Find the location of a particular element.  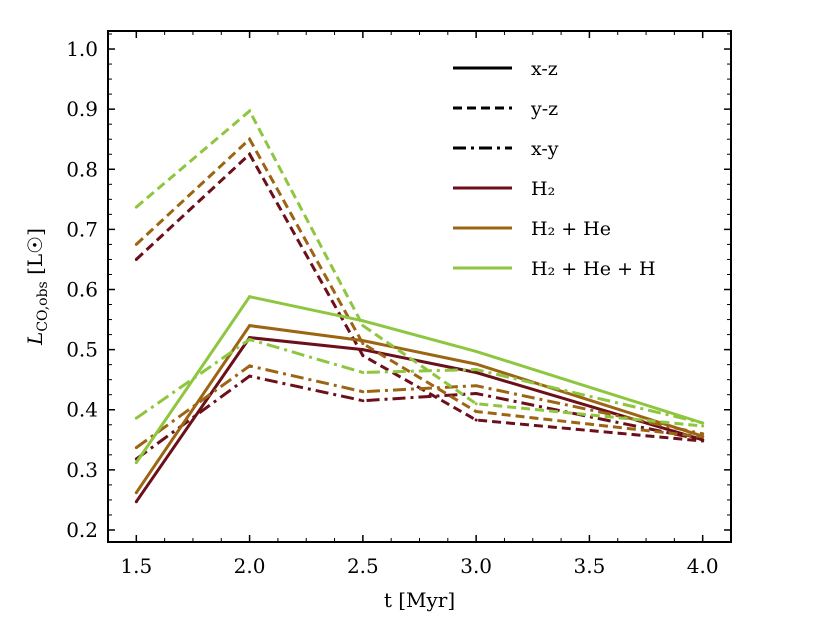

y-tick-label: 1.0 is located at coordinates (82, 49).